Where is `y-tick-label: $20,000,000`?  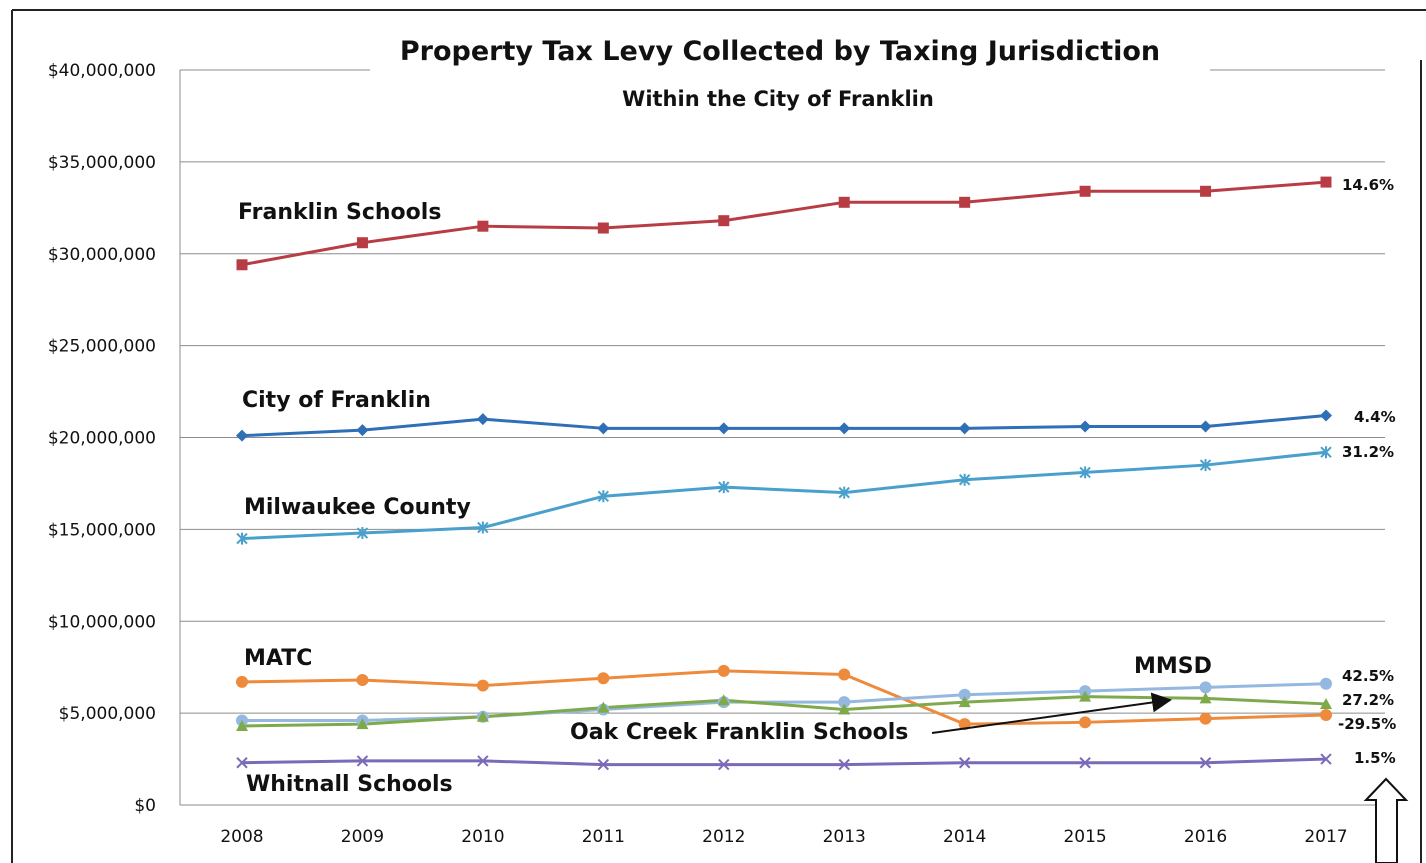
y-tick-label: $20,000,000 is located at coordinates (102, 439).